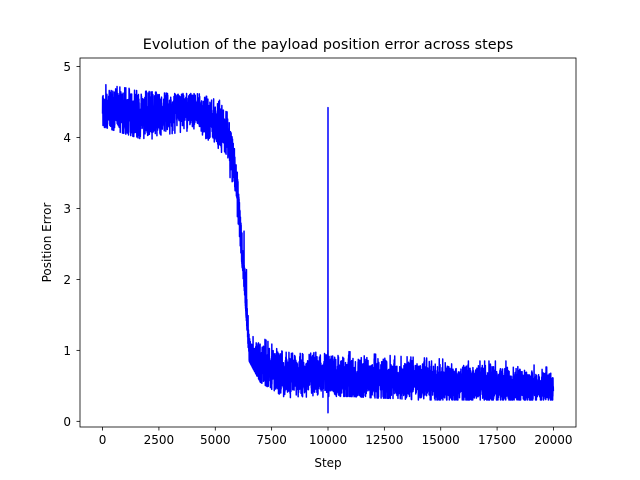  Describe the element at coordinates (67, 351) in the screenshot. I see `y-tick-label: 1` at that location.